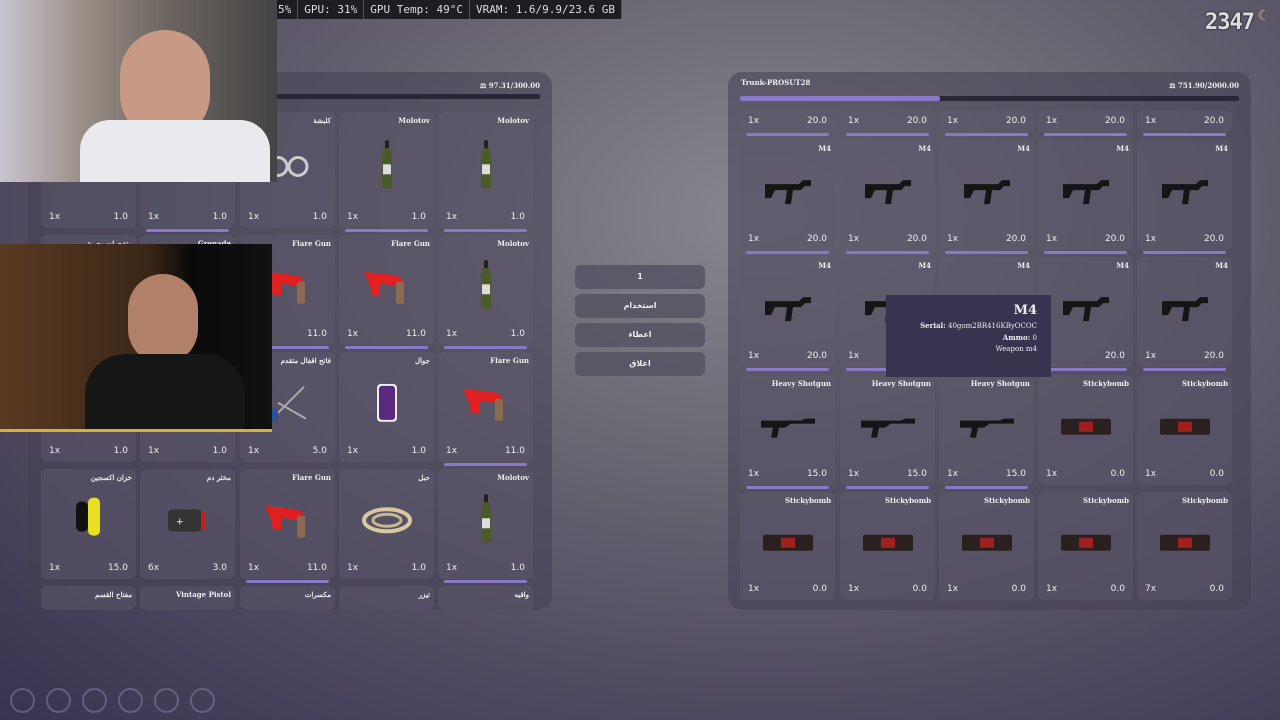  What do you see at coordinates (386, 524) in the screenshot?
I see `player-slot: حبل 1x 1.0` at bounding box center [386, 524].